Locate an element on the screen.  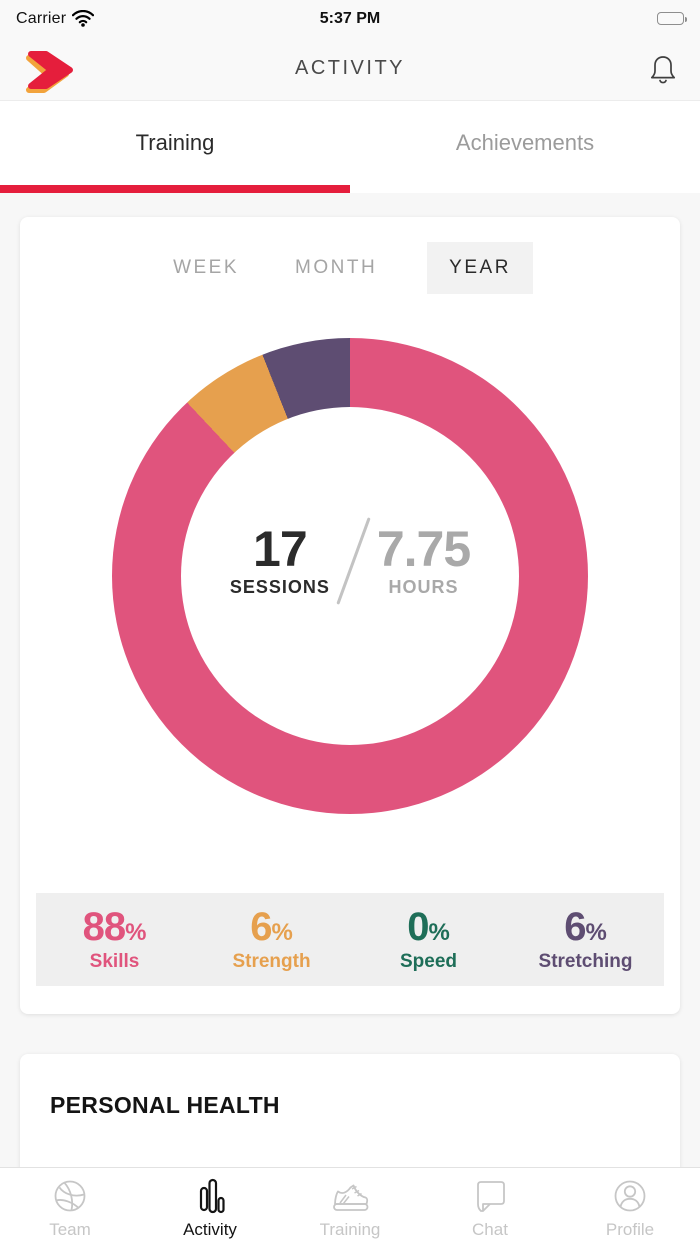
divider-slash is located at coordinates (353, 561).